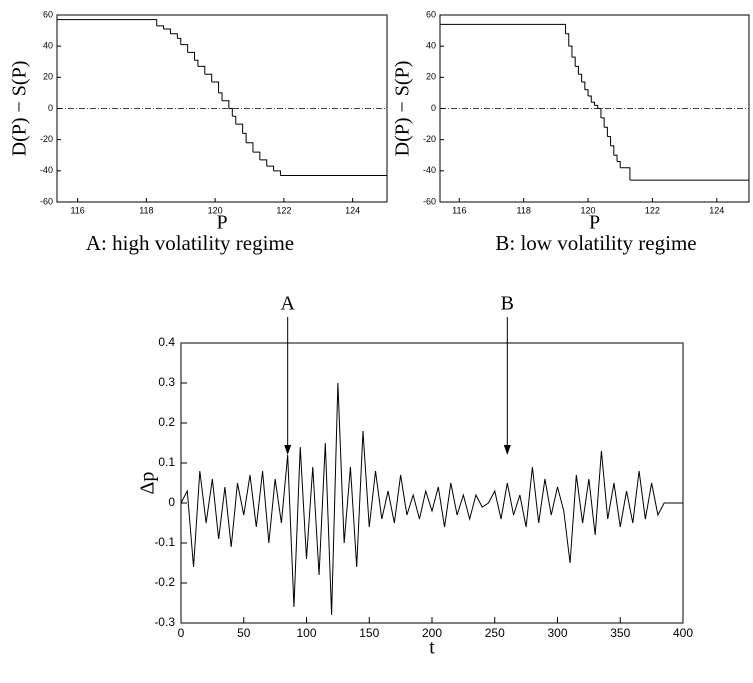 This screenshot has height=683, width=753. I want to click on y-tick-label: 0.3, so click(166, 382).